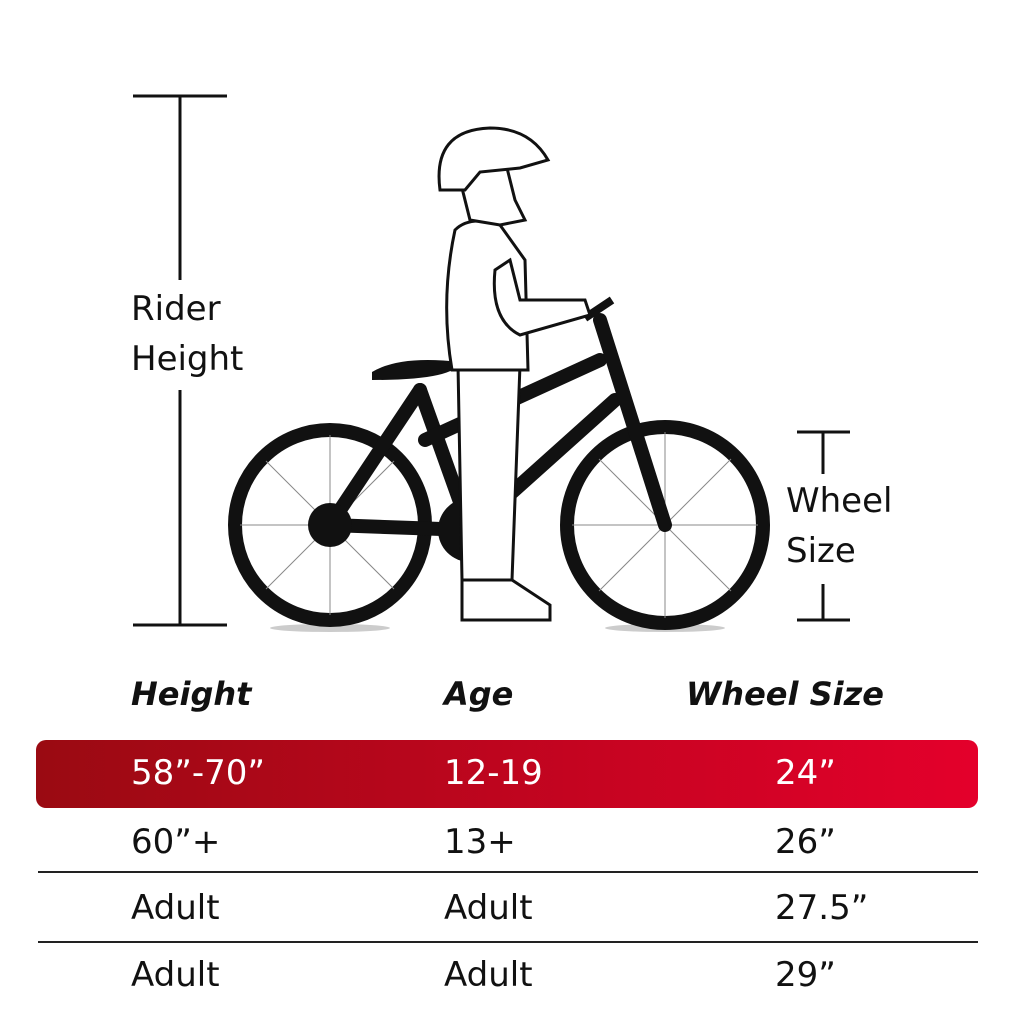 The height and width of the screenshot is (1024, 1024). Describe the element at coordinates (805, 773) in the screenshot. I see `table-cell: 24”` at that location.